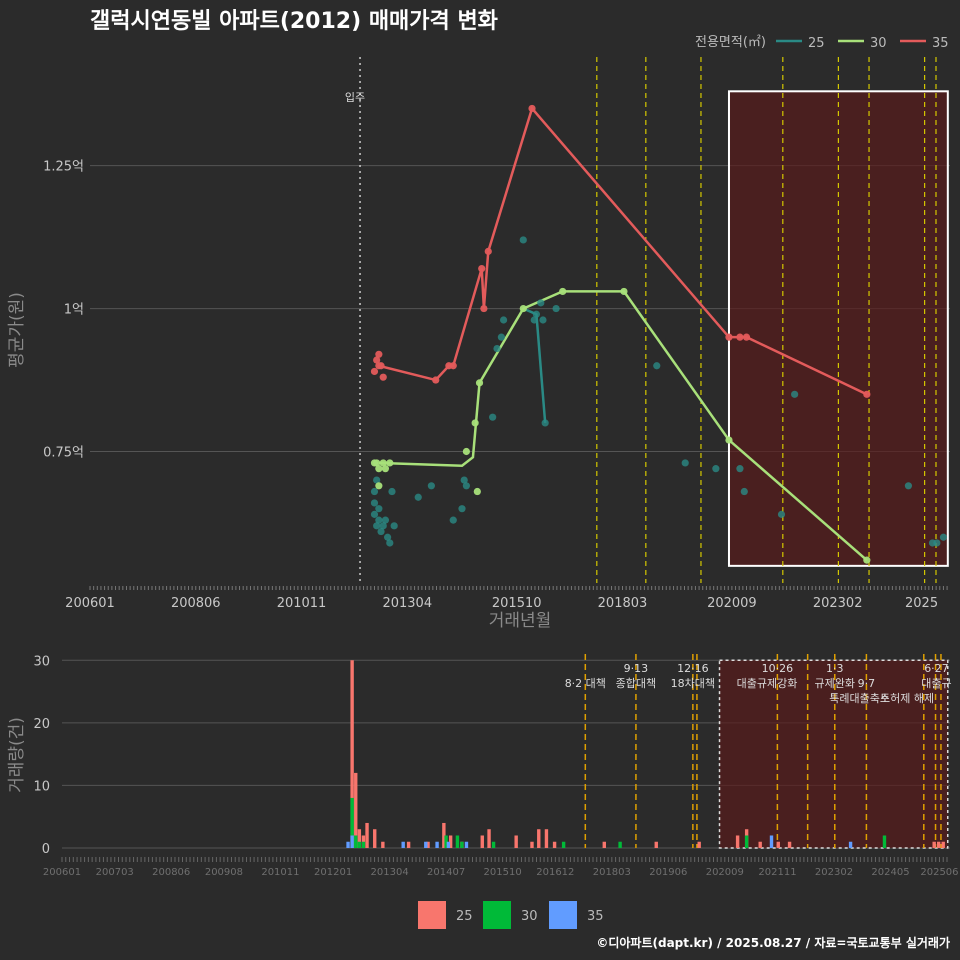 This screenshot has width=960, height=960. What do you see at coordinates (940, 43) in the screenshot?
I see `legend-label-35: 35` at bounding box center [940, 43].